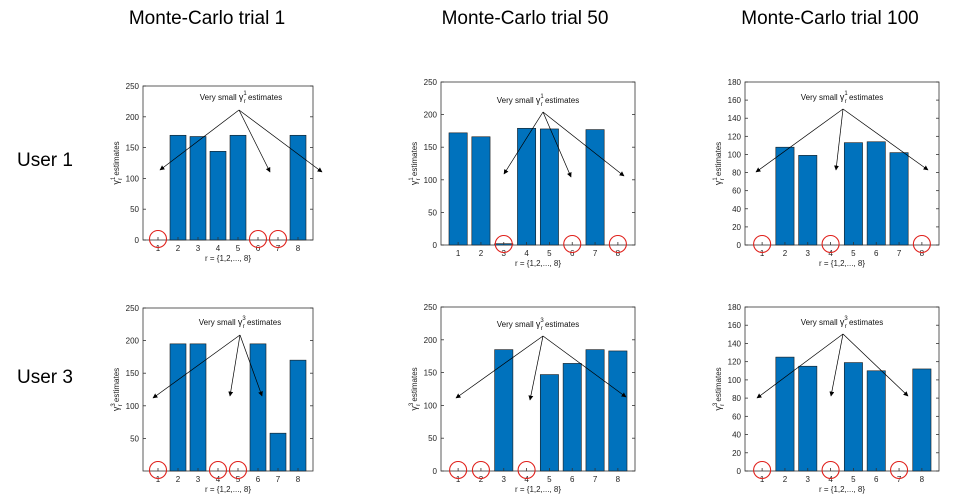  What do you see at coordinates (542, 97) in the screenshot?
I see `annotation-superscript: 1` at bounding box center [542, 97].